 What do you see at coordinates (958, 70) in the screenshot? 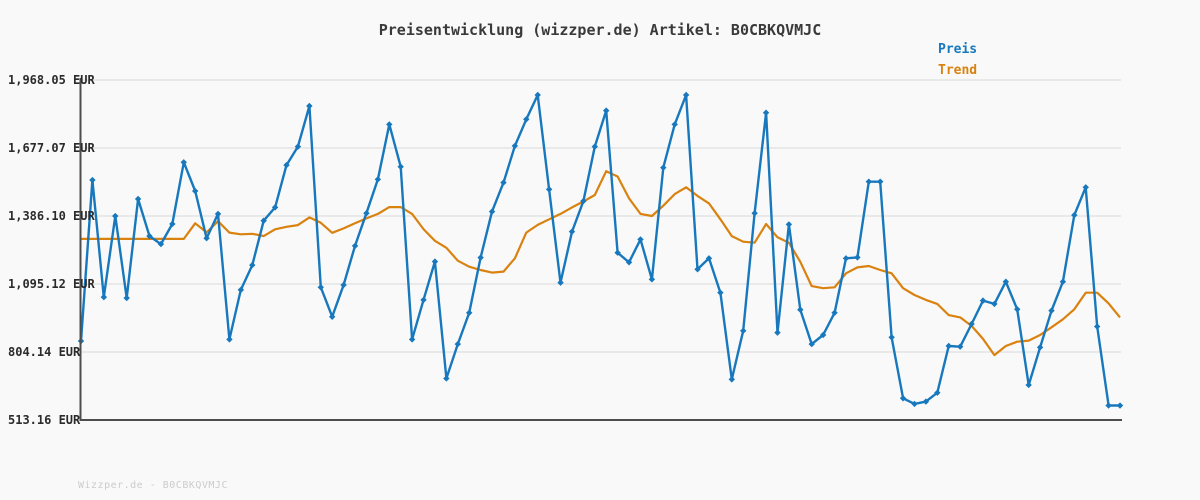
I see `legend-item-trend: Trend` at bounding box center [958, 70].